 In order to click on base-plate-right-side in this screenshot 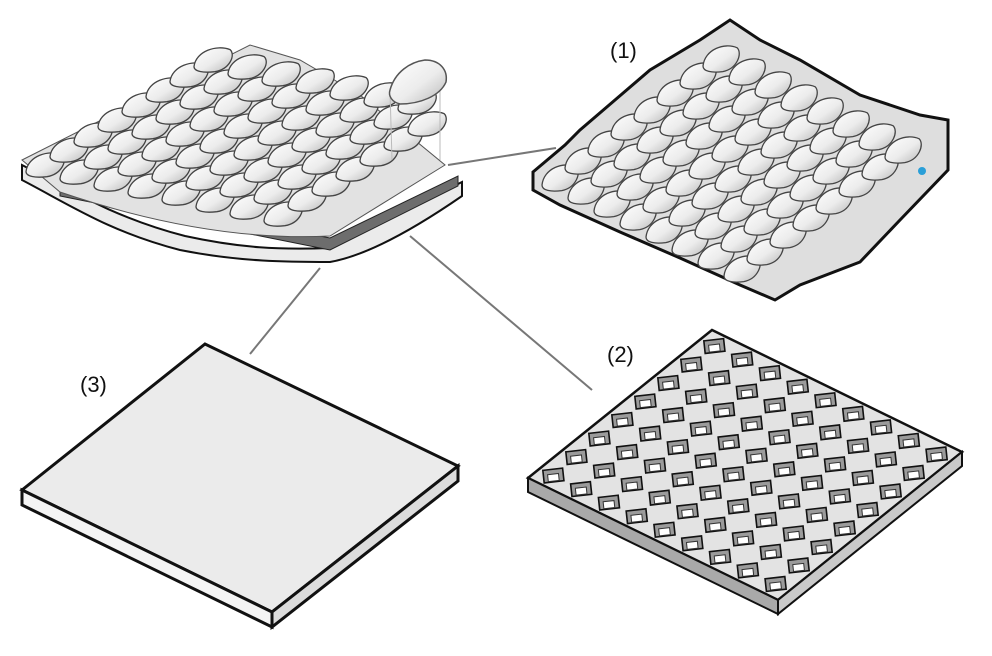, I will do `click(365, 546)`.